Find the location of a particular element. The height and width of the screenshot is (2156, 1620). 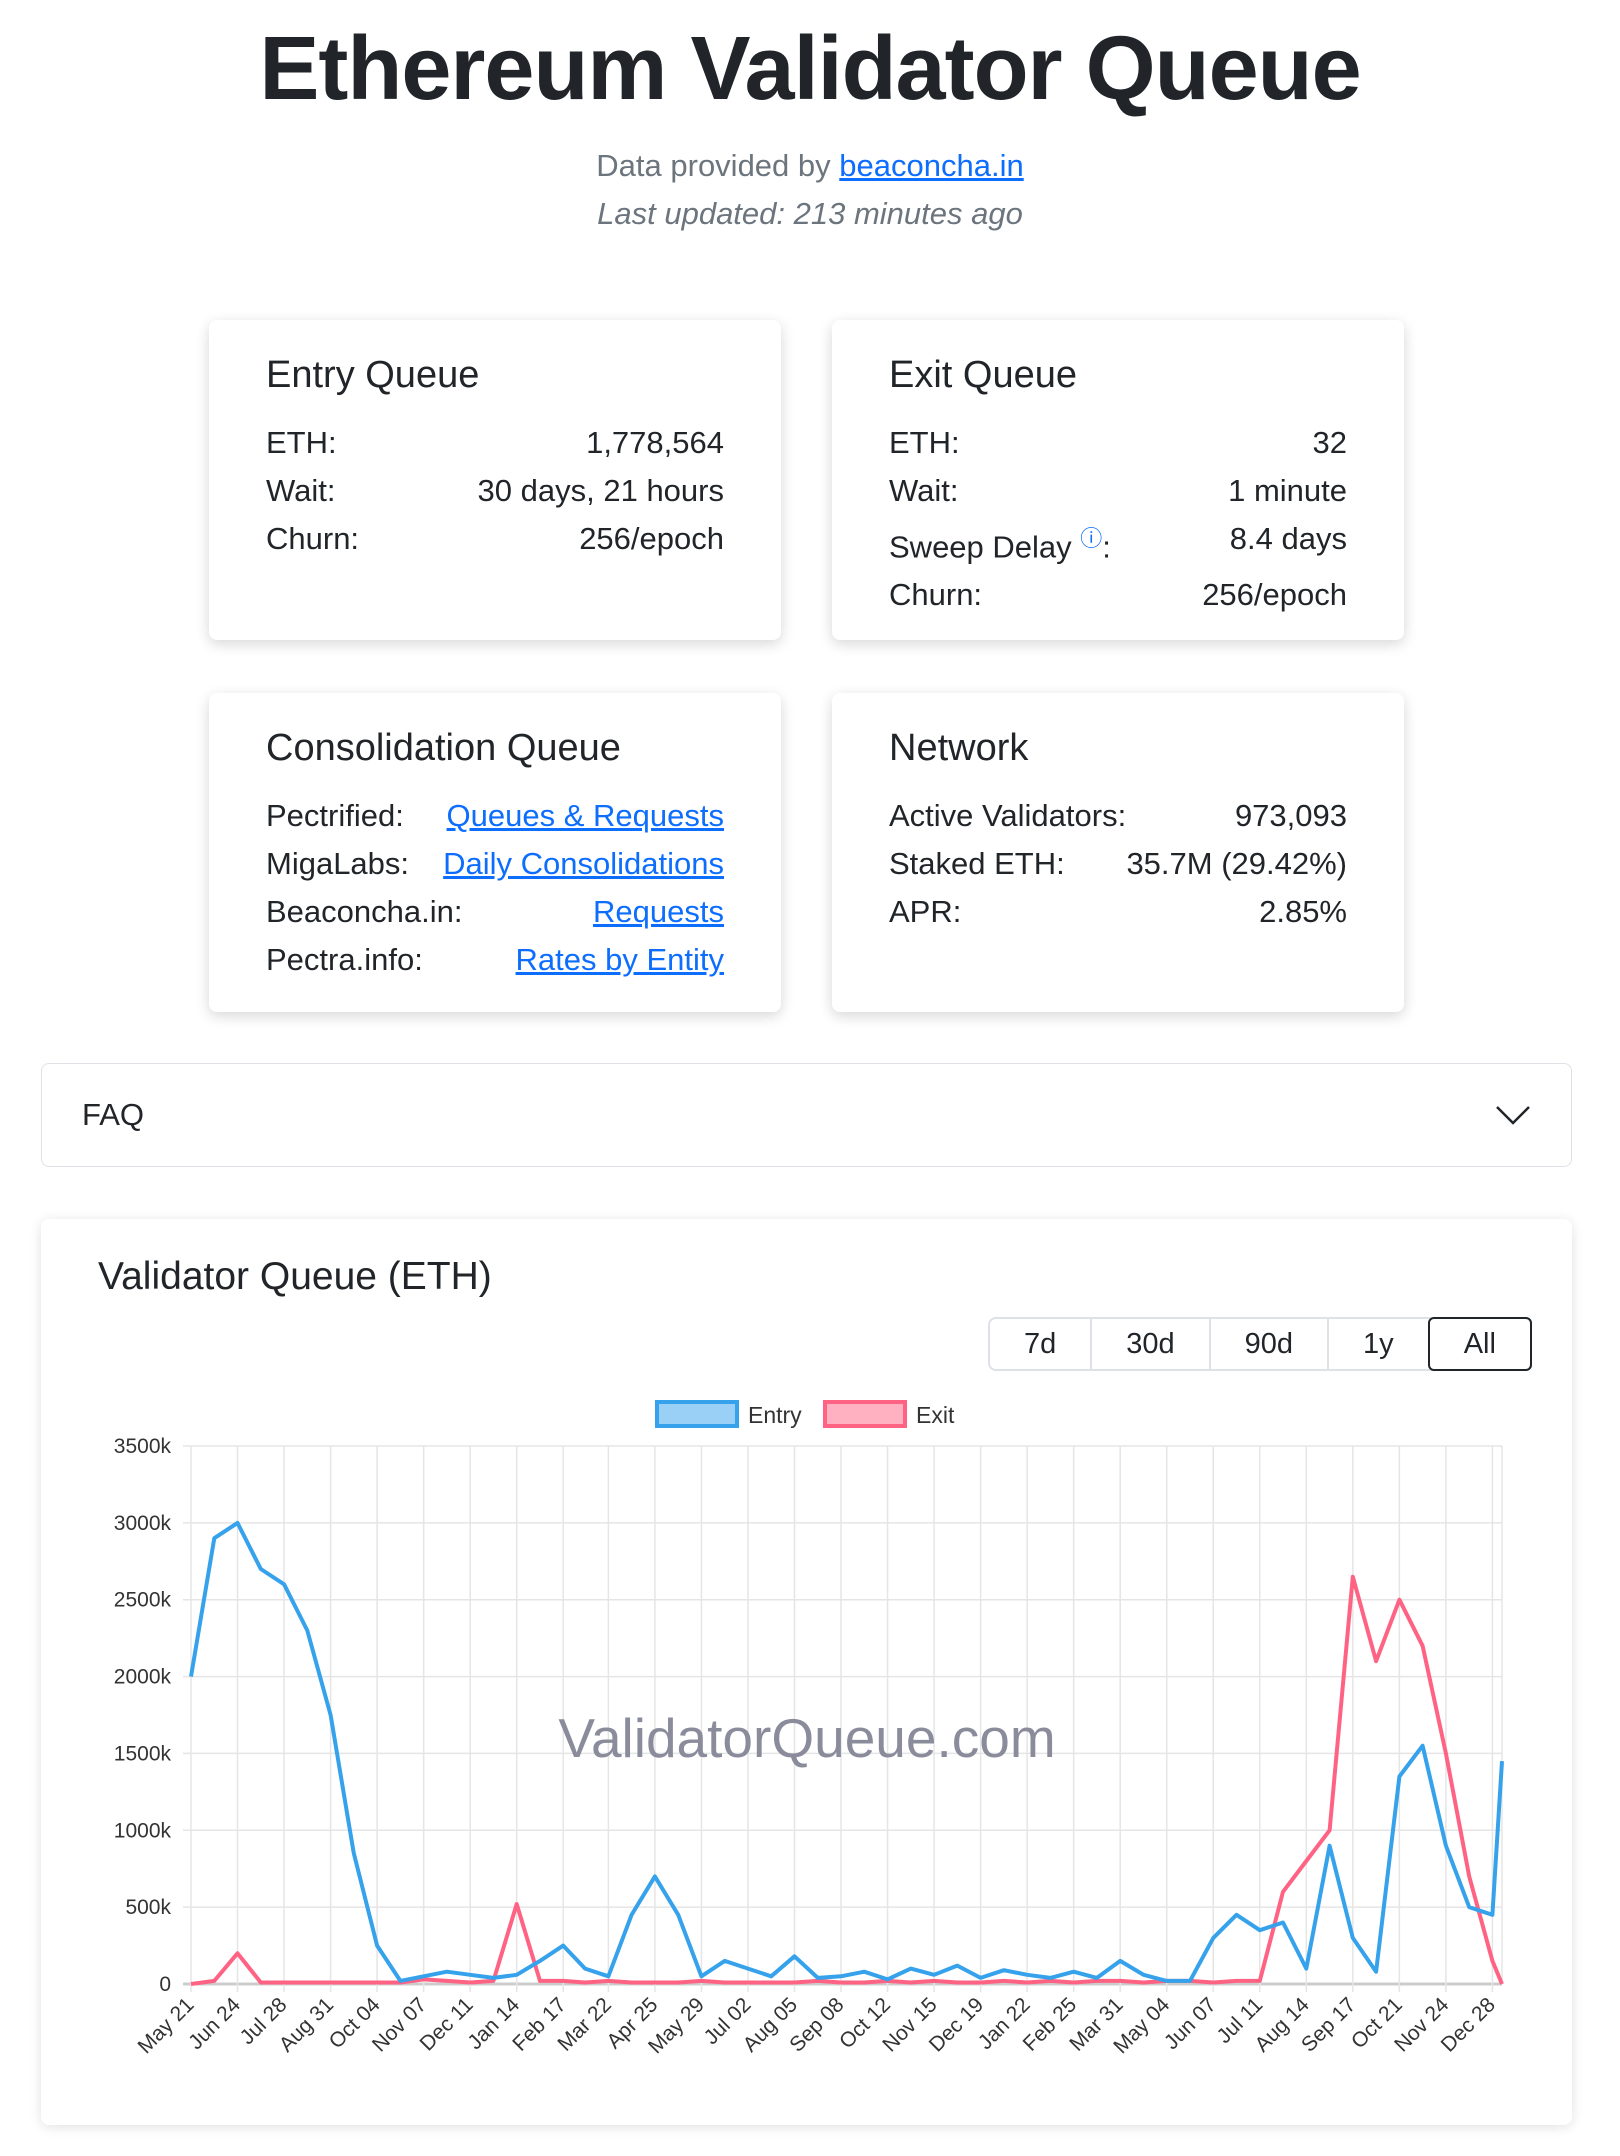

y-tick-label: 1000k is located at coordinates (143, 1830).